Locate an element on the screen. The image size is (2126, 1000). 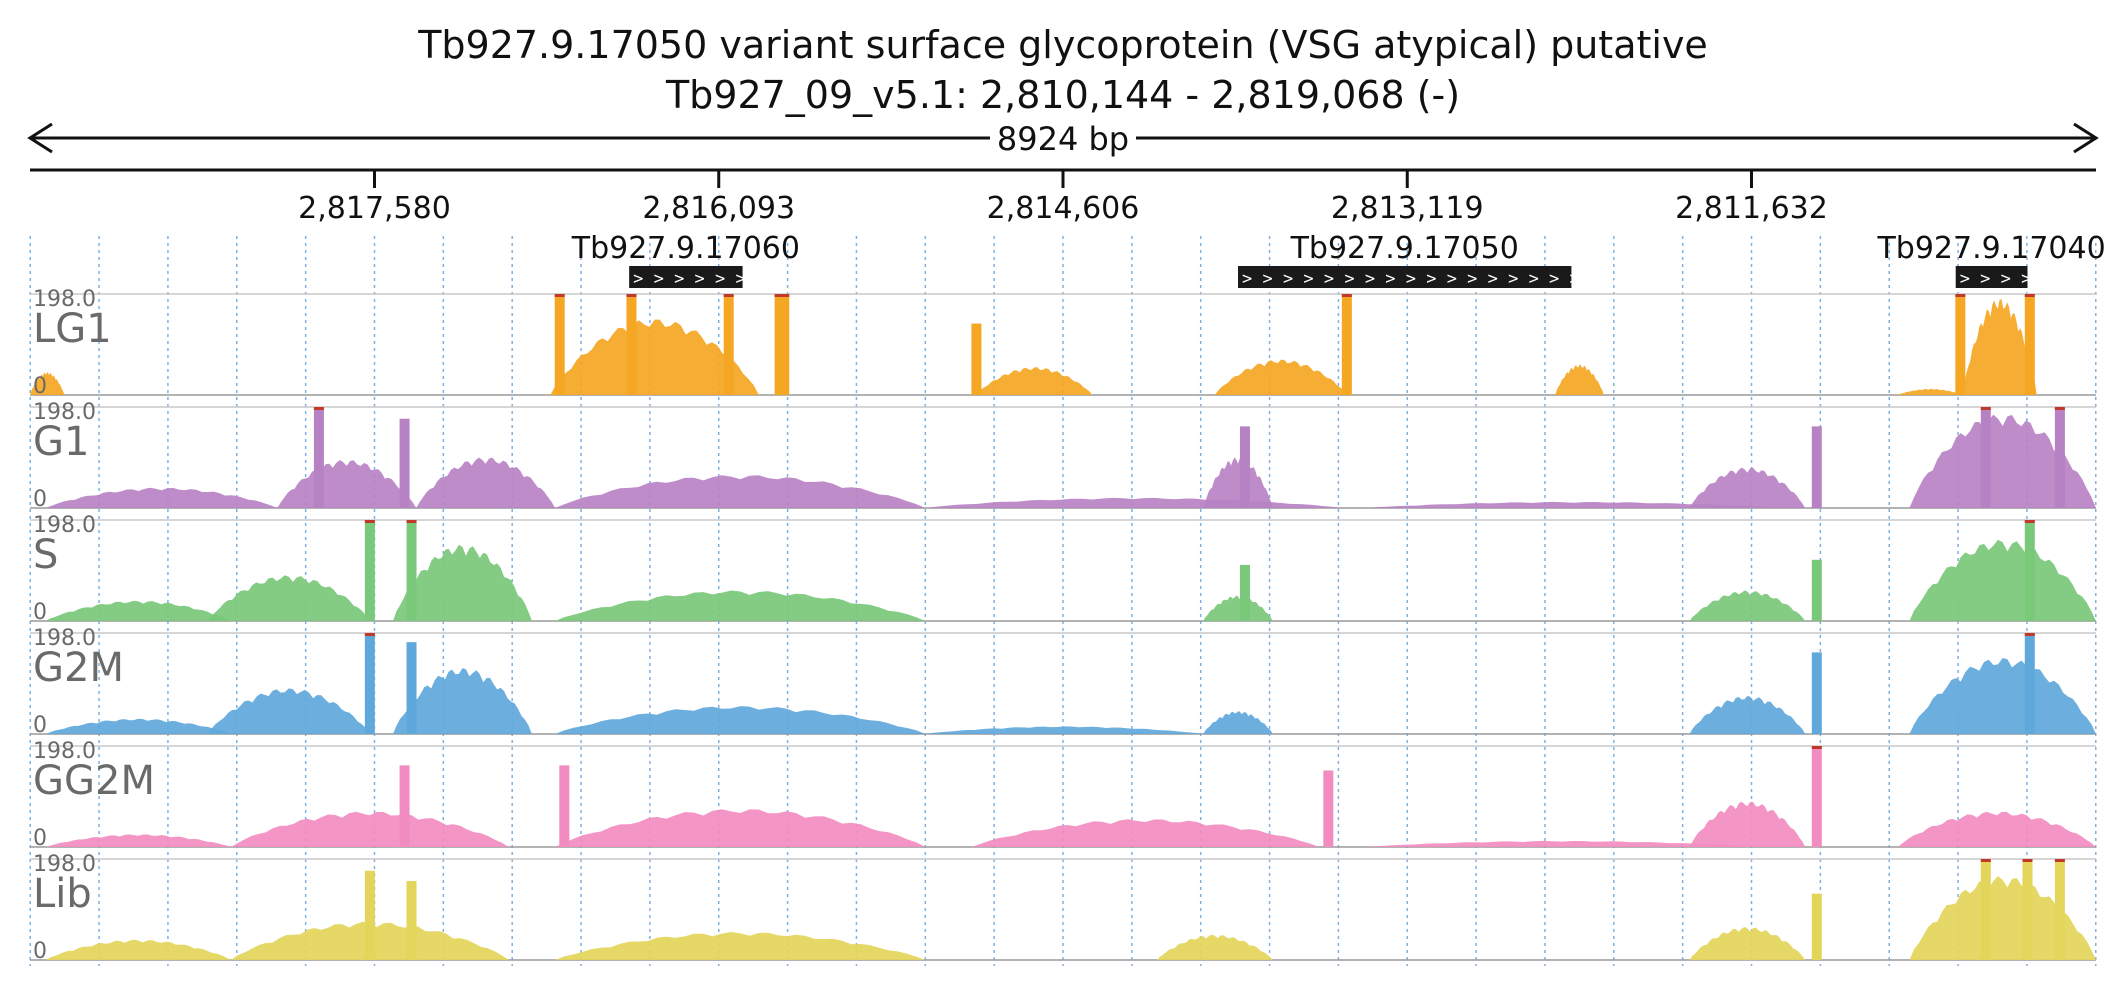
tick-label: 2,817,580 is located at coordinates (374, 208).